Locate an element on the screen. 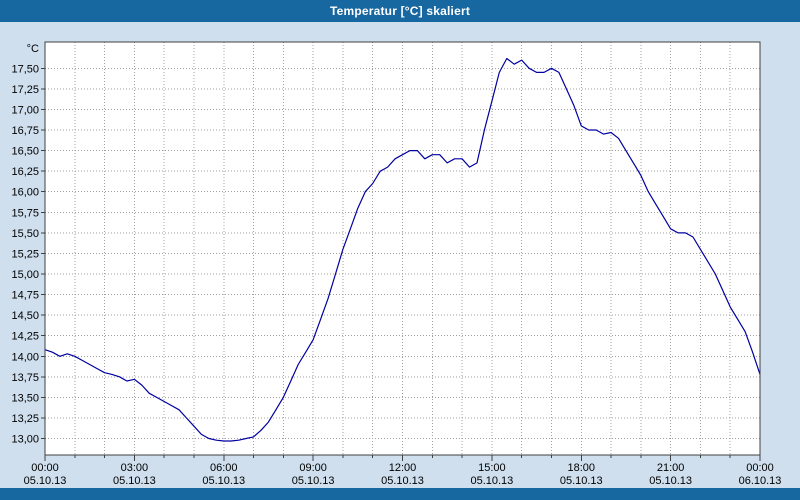  x-tick-time-label: 09:00 is located at coordinates (313, 468).